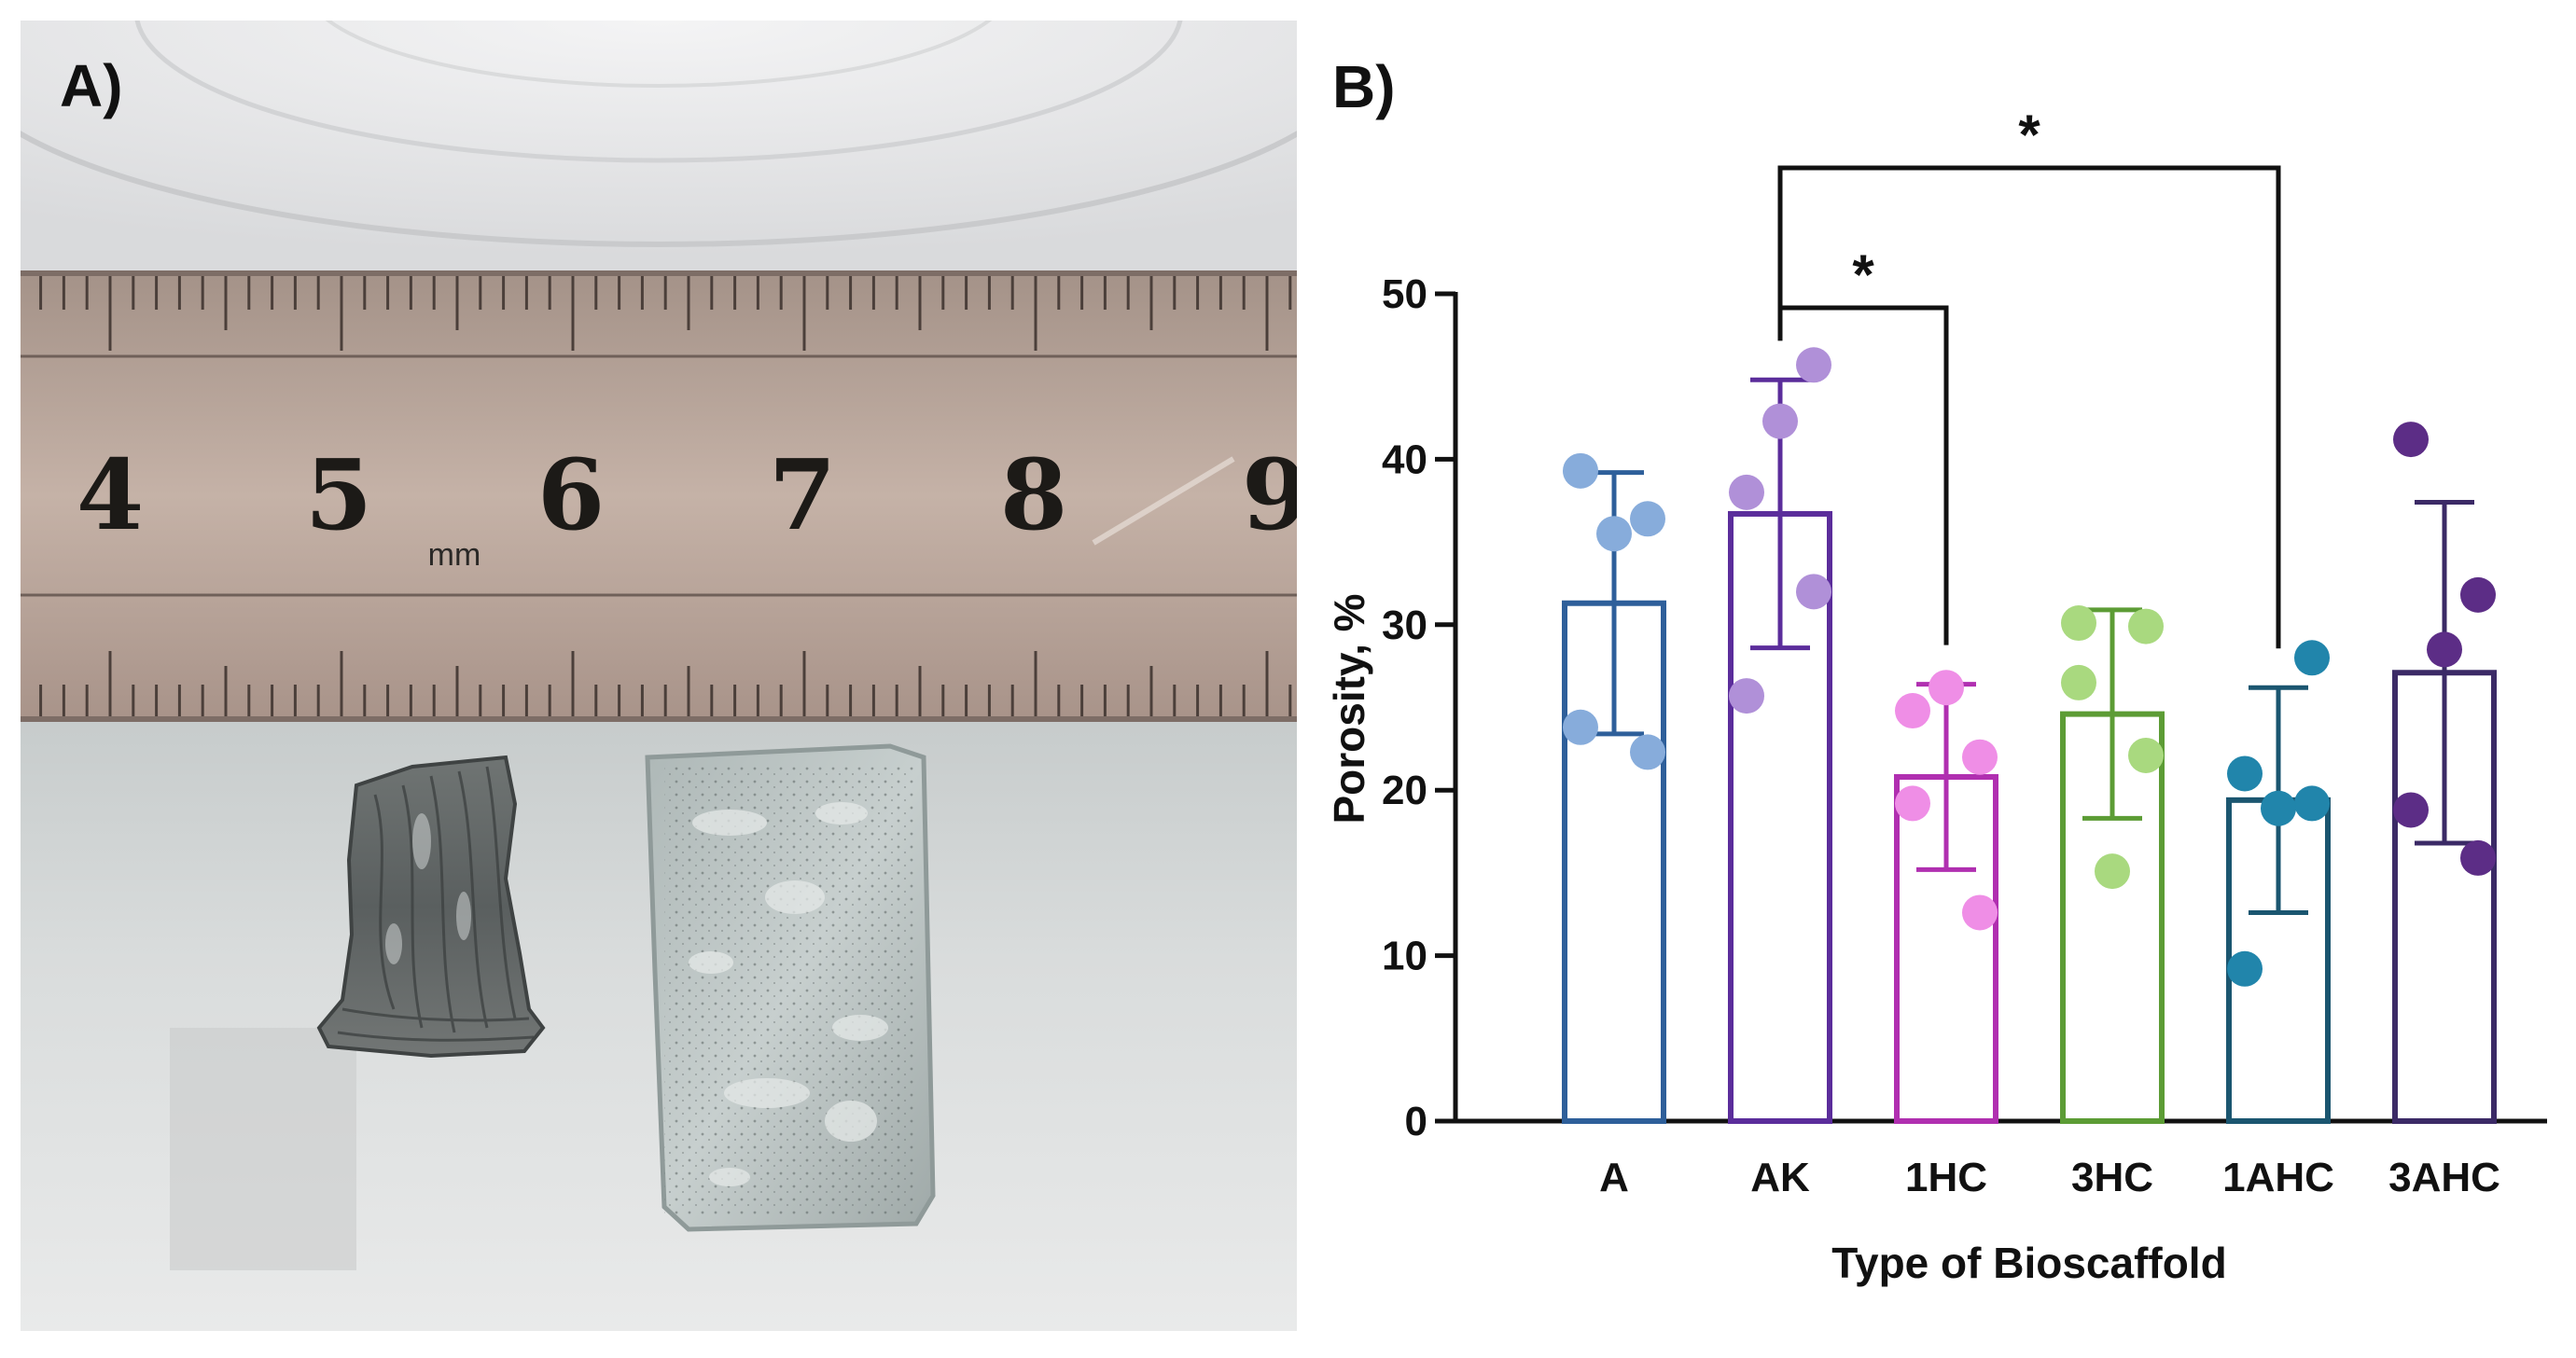 This screenshot has width=2576, height=1358. What do you see at coordinates (1416, 1121) in the screenshot?
I see `y-tick-label: 0` at bounding box center [1416, 1121].